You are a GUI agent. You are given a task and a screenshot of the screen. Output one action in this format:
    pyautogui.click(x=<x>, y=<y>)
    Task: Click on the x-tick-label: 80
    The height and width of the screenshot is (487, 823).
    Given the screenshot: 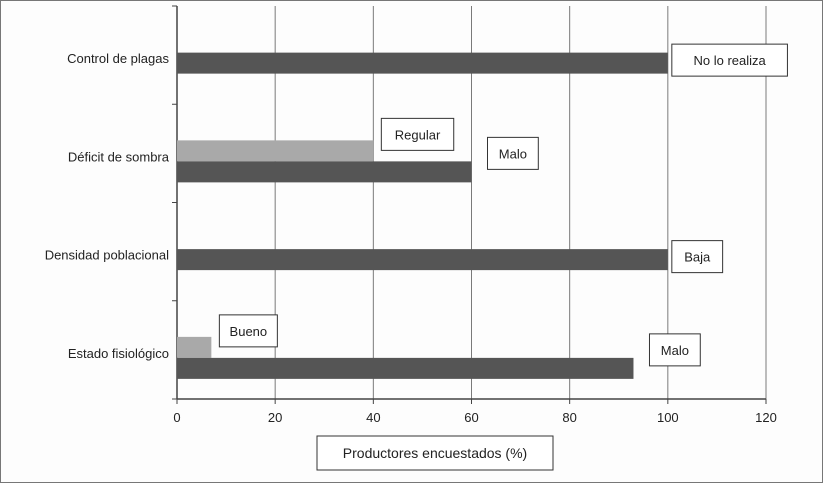 What is the action you would take?
    pyautogui.click(x=569, y=417)
    